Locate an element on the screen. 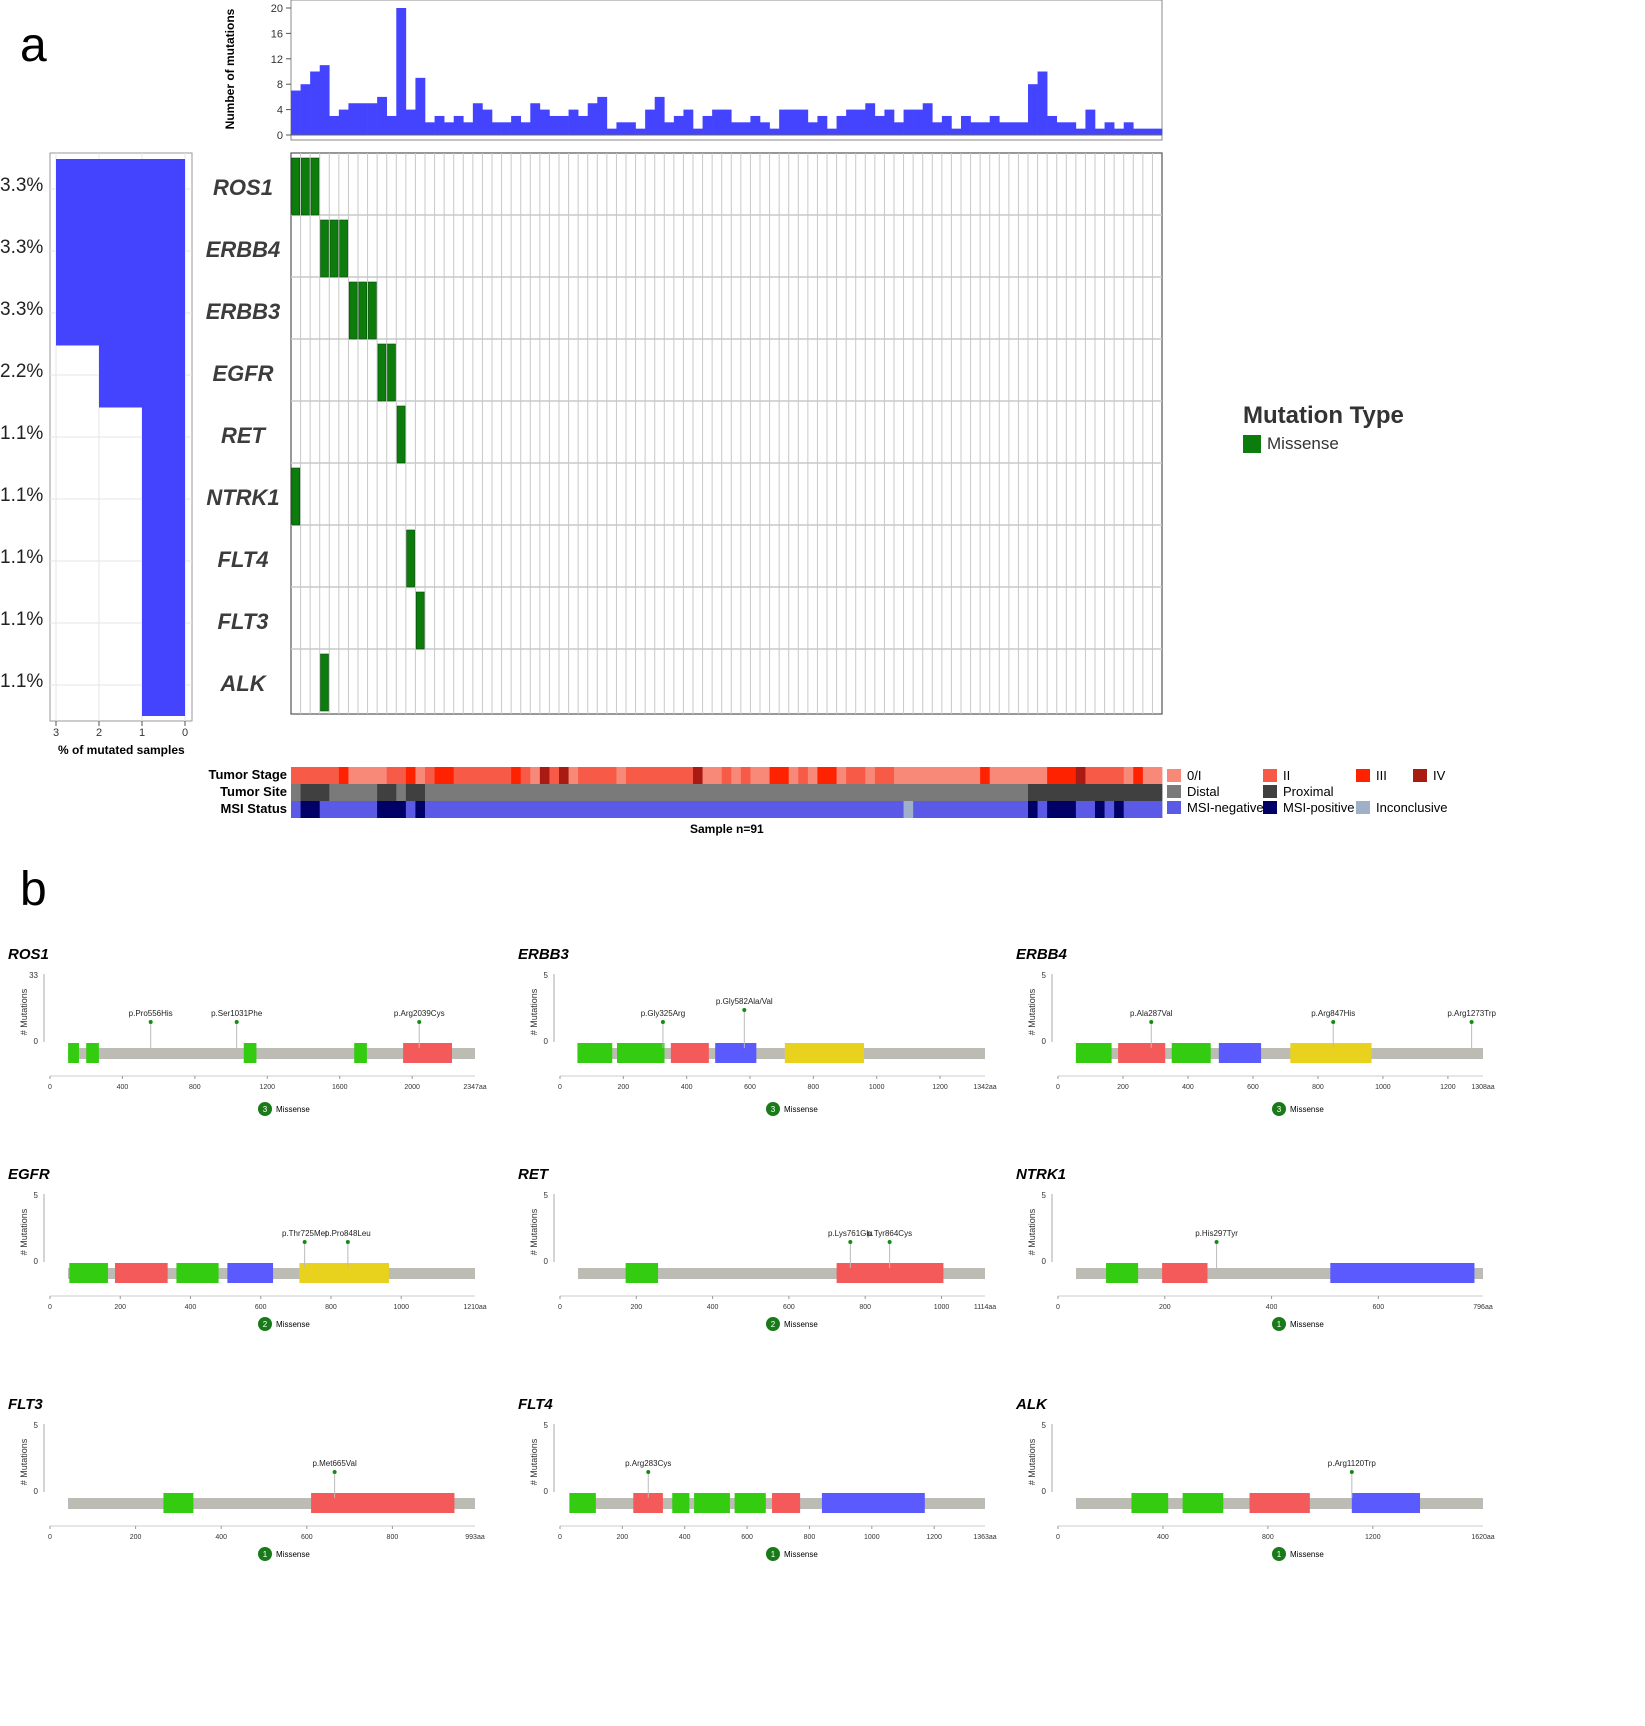  tumor-site-label: Tumor Site is located at coordinates (253, 791).